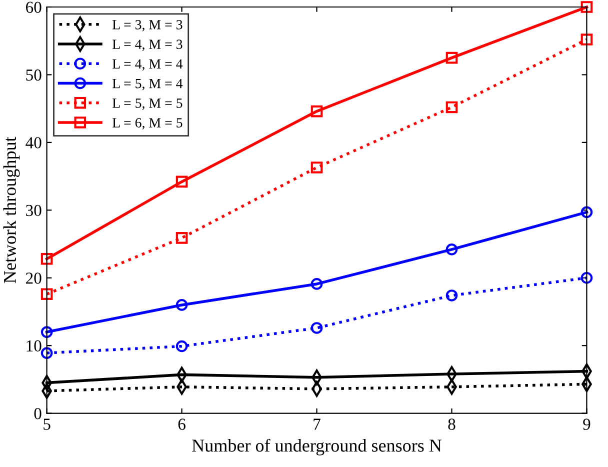 The width and height of the screenshot is (608, 467). What do you see at coordinates (317, 447) in the screenshot?
I see `x-axis-title: Number of underground sensors N` at bounding box center [317, 447].